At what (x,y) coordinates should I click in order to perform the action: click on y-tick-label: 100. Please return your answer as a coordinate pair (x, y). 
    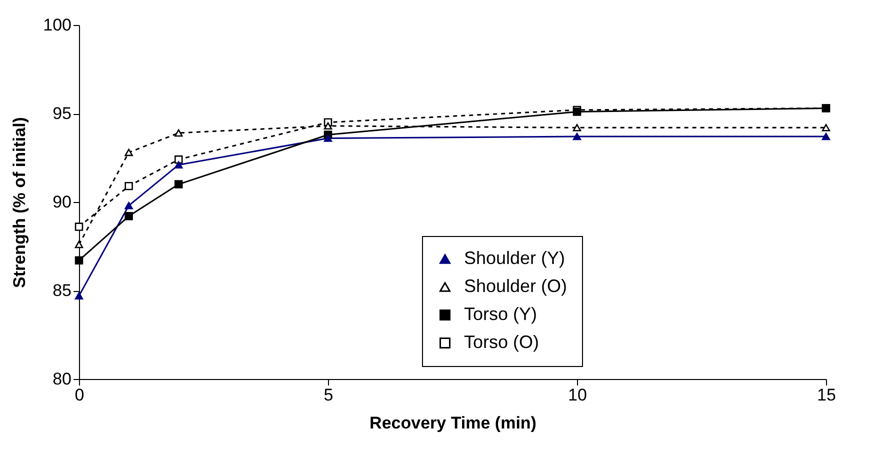
    Looking at the image, I should click on (57, 25).